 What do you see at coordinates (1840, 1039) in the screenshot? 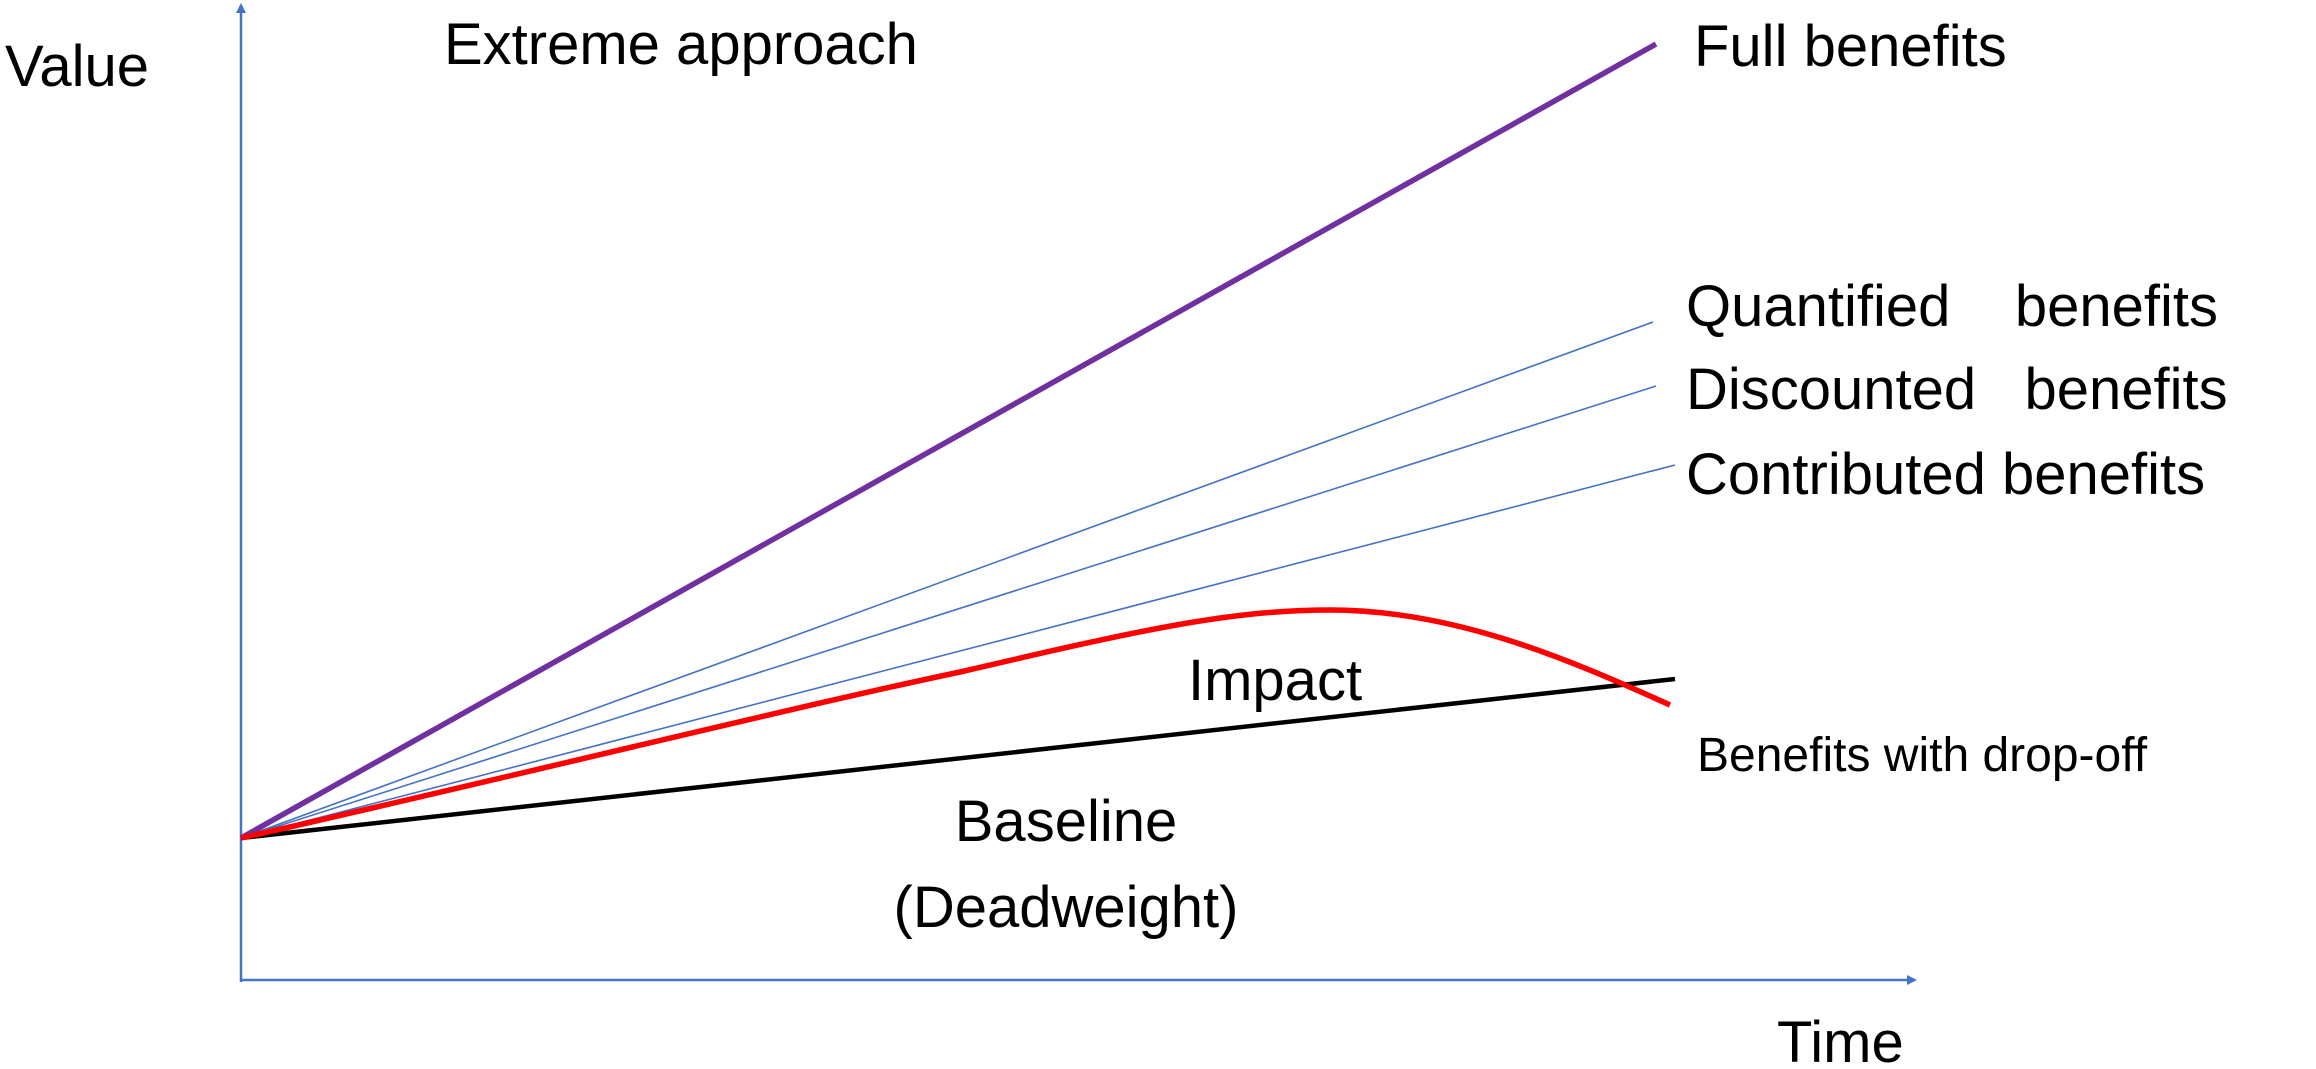
I see `x-axis-label: Time` at bounding box center [1840, 1039].